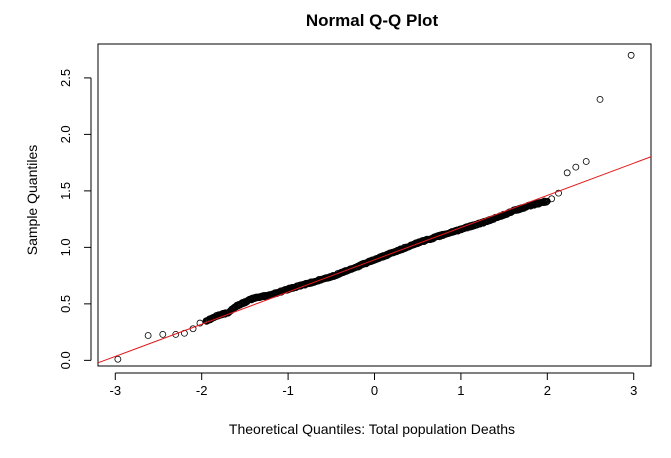 This screenshot has height=458, width=671. What do you see at coordinates (372, 20) in the screenshot?
I see `chart-title: Normal Q-Q Plot` at bounding box center [372, 20].